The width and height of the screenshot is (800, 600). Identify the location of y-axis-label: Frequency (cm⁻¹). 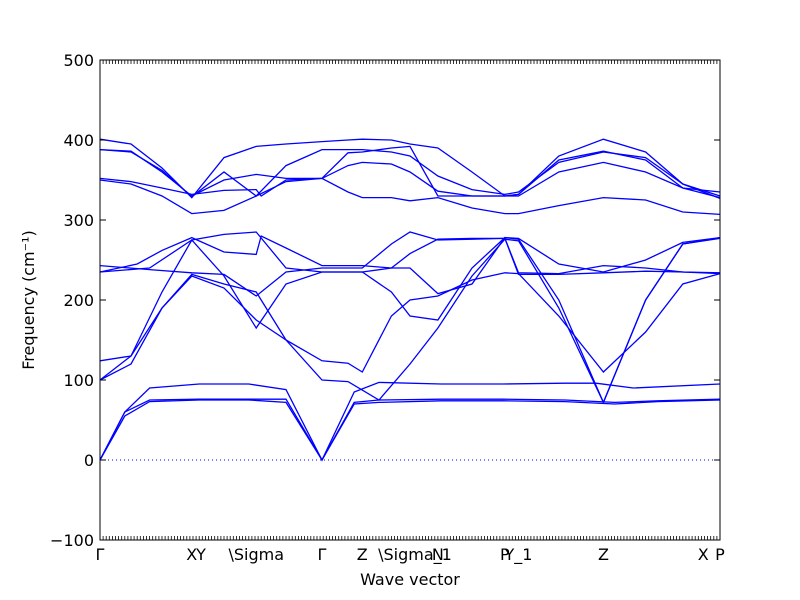
(28, 299).